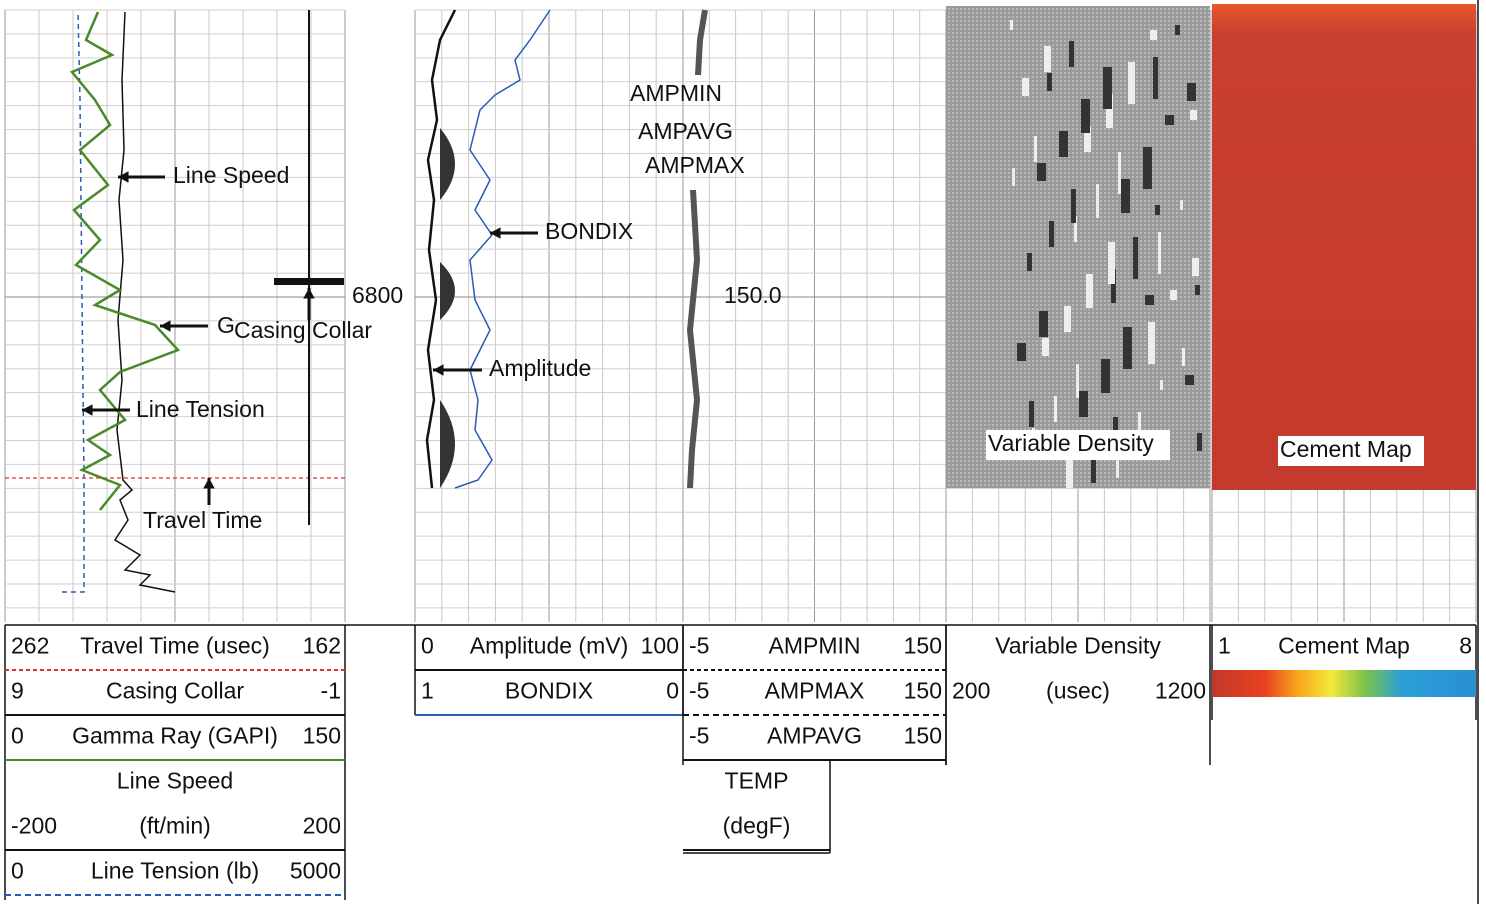 This screenshot has width=1486, height=904. I want to click on header-label: TEMP, so click(757, 781).